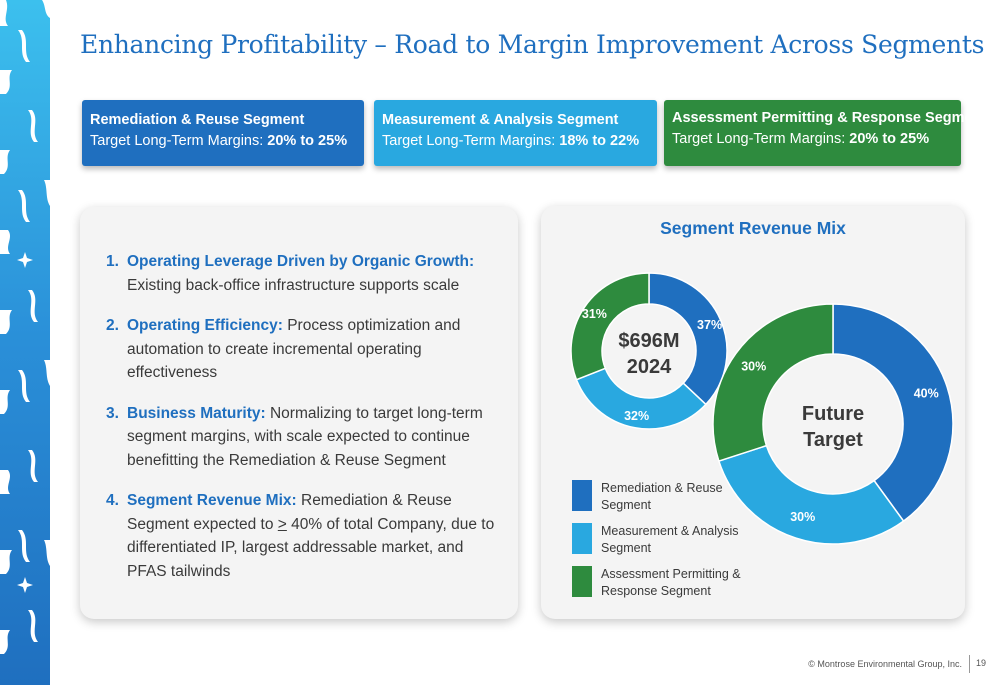 Image resolution: width=1000 pixels, height=685 pixels. What do you see at coordinates (636, 416) in the screenshot?
I see `slice-label: 32%` at bounding box center [636, 416].